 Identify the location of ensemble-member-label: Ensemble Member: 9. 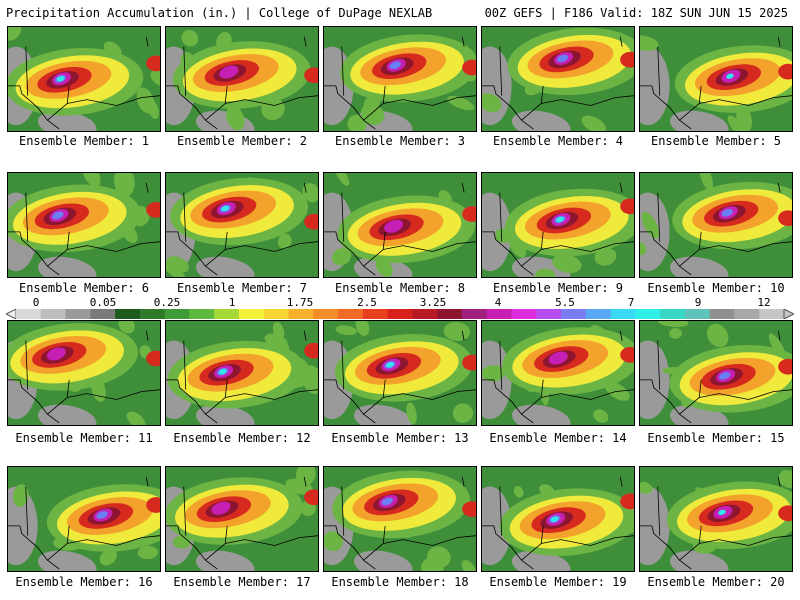
(558, 288).